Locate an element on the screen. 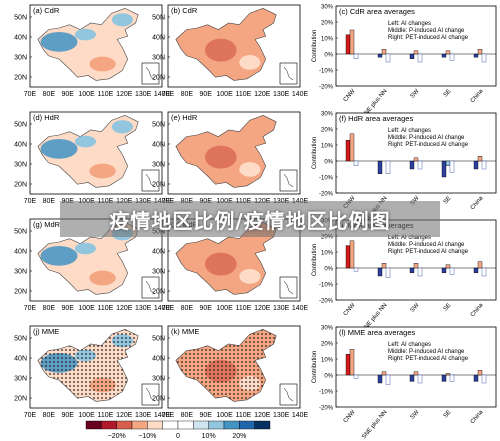 The image size is (500, 441). colorbar-tick-label: −10% is located at coordinates (147, 436).